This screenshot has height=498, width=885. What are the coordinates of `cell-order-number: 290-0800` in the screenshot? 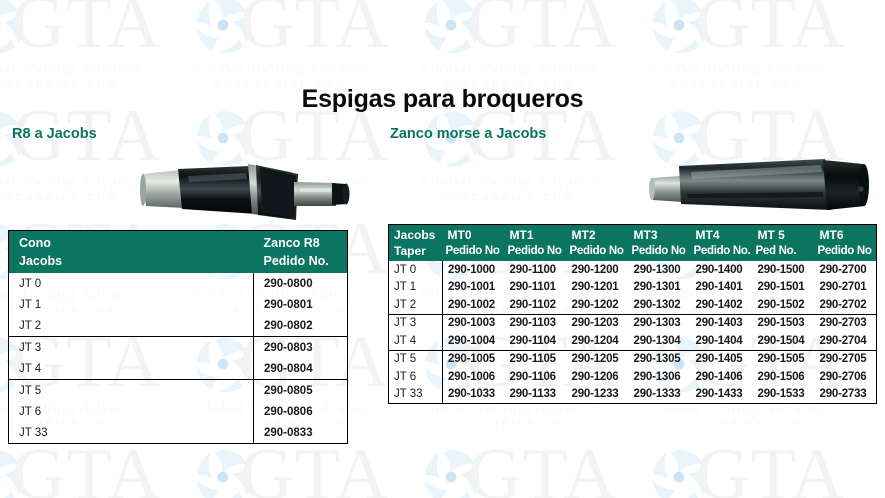 It's located at (300, 283).